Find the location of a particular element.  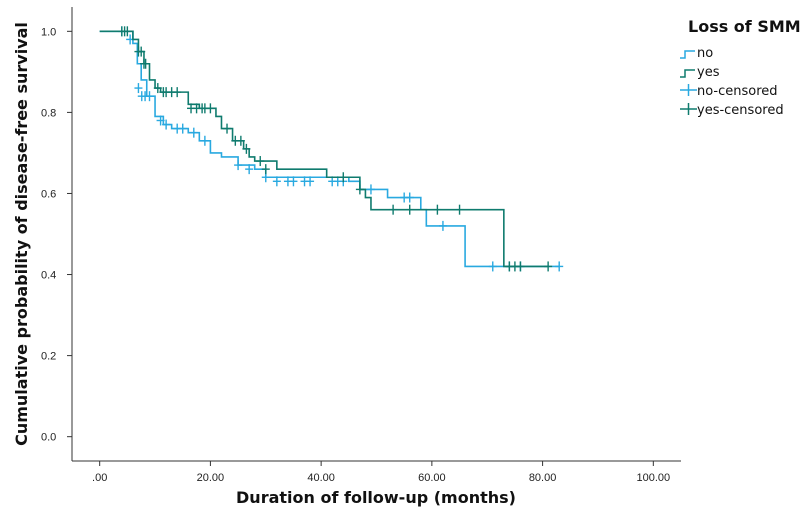

x-tick-label: .00 is located at coordinates (99, 478).